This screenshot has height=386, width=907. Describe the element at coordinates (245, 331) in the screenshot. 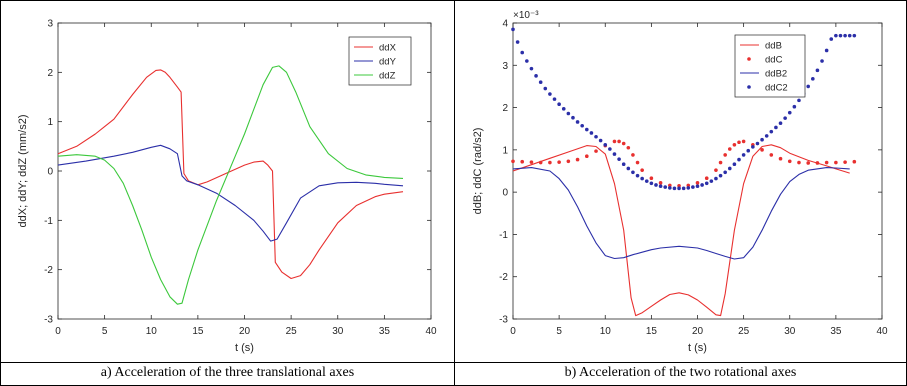

I see `x-tick-label: 20` at that location.